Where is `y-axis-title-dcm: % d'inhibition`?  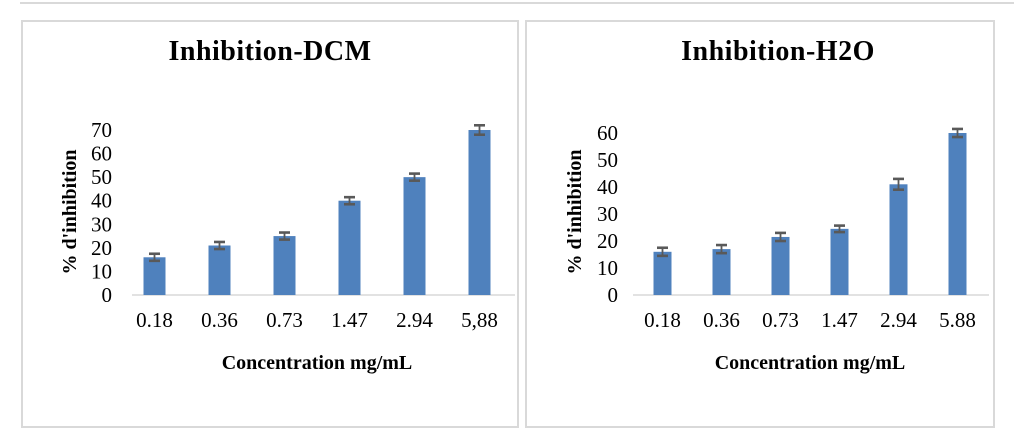 y-axis-title-dcm: % d'inhibition is located at coordinates (70, 212).